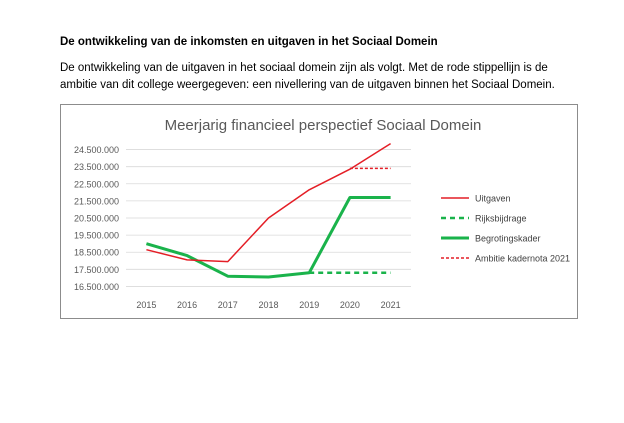 The image size is (624, 423). What do you see at coordinates (96, 287) in the screenshot?
I see `y-tick-label: 16.500.000` at bounding box center [96, 287].